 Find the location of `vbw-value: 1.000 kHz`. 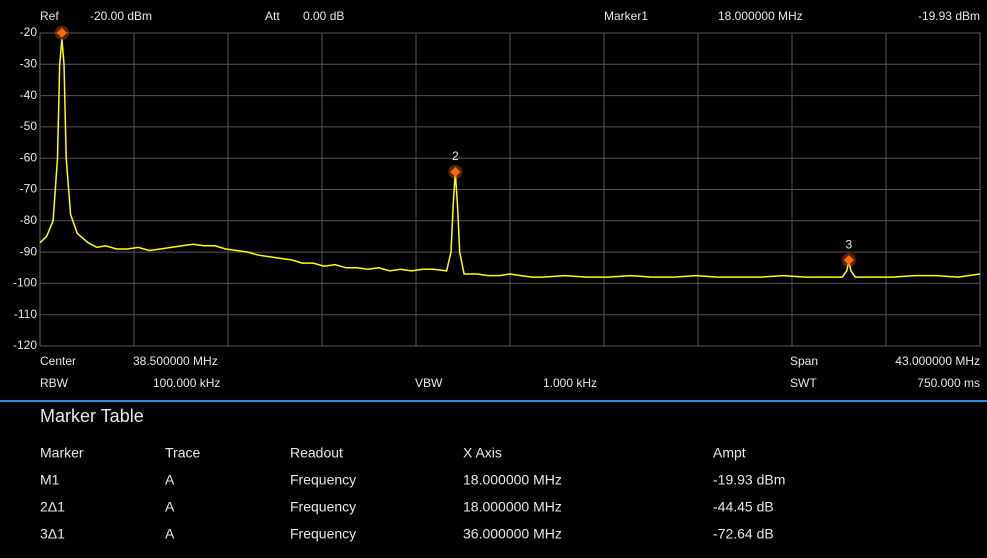

vbw-value: 1.000 kHz is located at coordinates (570, 383).